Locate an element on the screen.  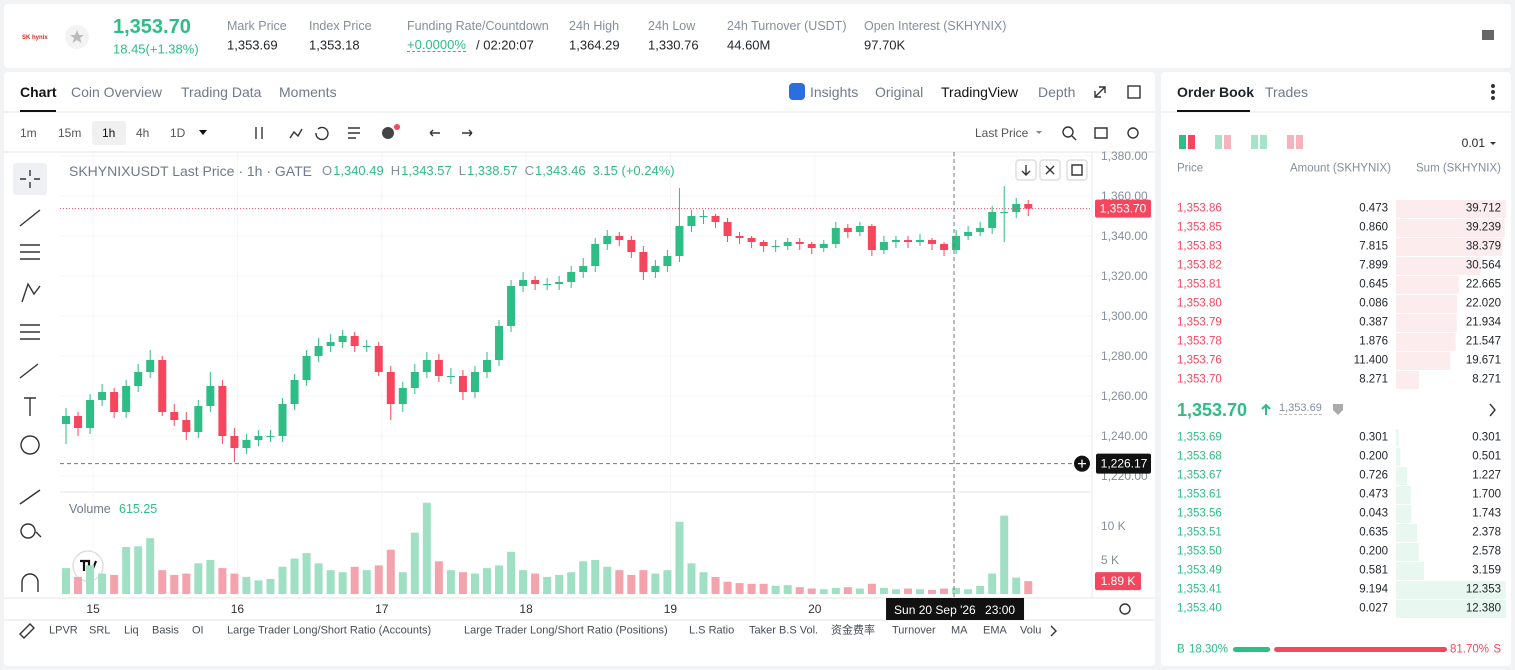
legend-value: 1,340.49 is located at coordinates (358, 170).